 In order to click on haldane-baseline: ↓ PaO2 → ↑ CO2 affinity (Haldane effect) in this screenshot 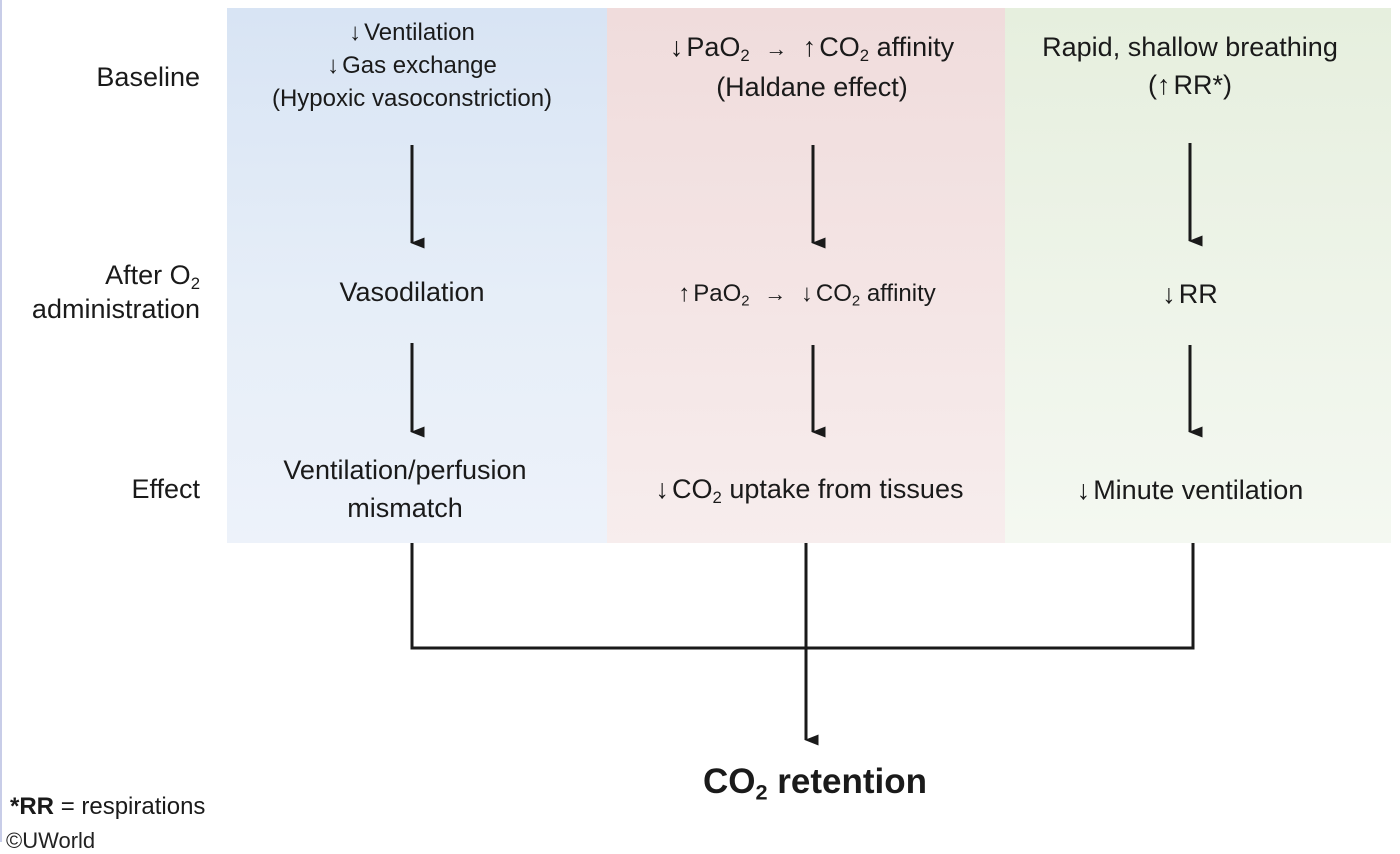, I will do `click(812, 67)`.